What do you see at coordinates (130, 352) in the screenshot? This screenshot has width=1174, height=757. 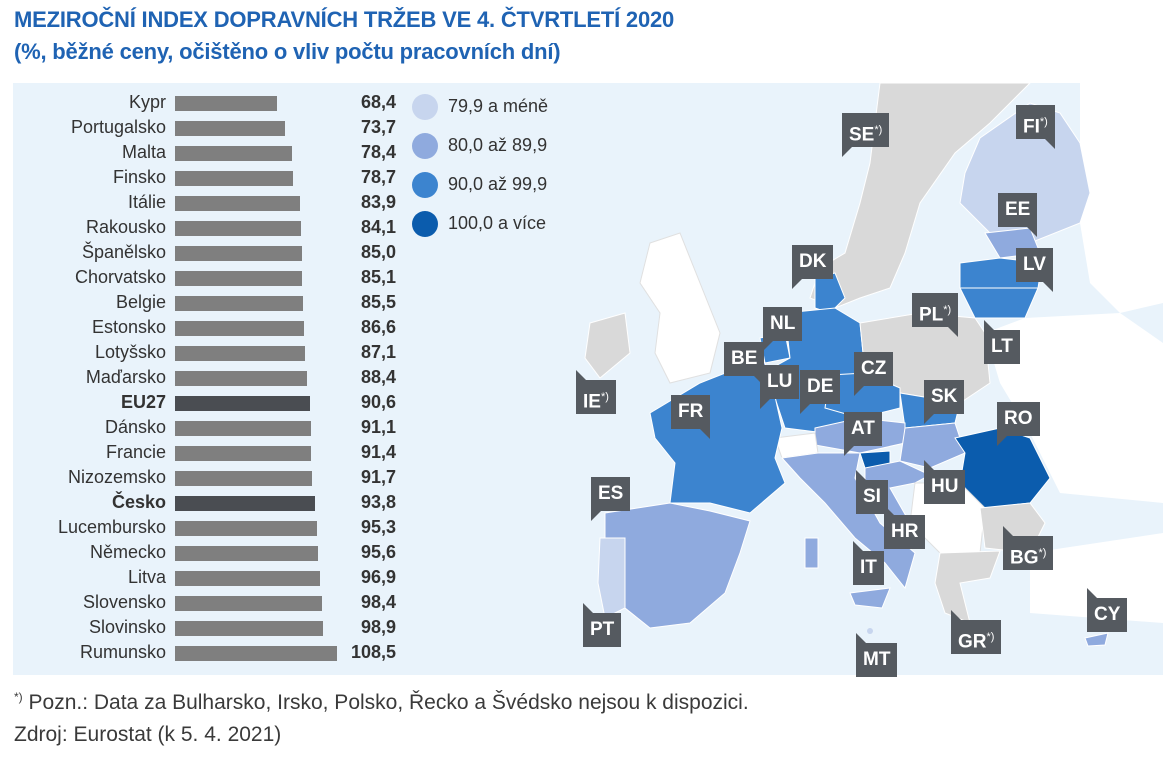 I see `category-label: Lotyšsko` at bounding box center [130, 352].